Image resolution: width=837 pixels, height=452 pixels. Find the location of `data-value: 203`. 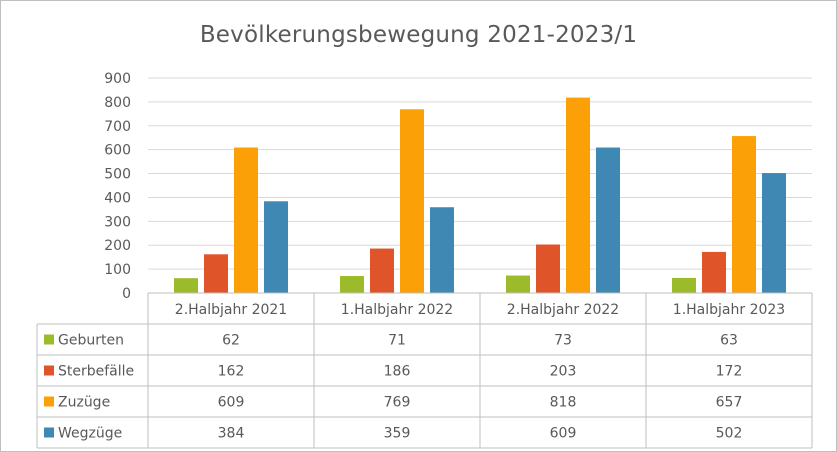

data-value: 203 is located at coordinates (563, 372).